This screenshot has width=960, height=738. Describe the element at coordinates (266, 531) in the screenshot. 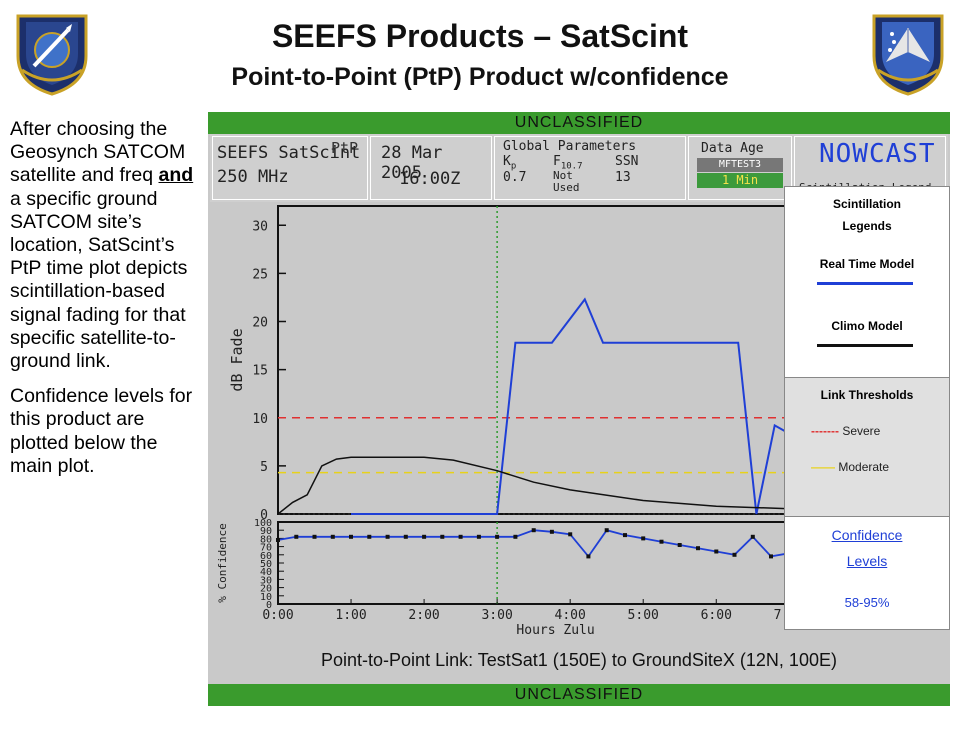

I see `confidence-y-tick-label: 90` at that location.